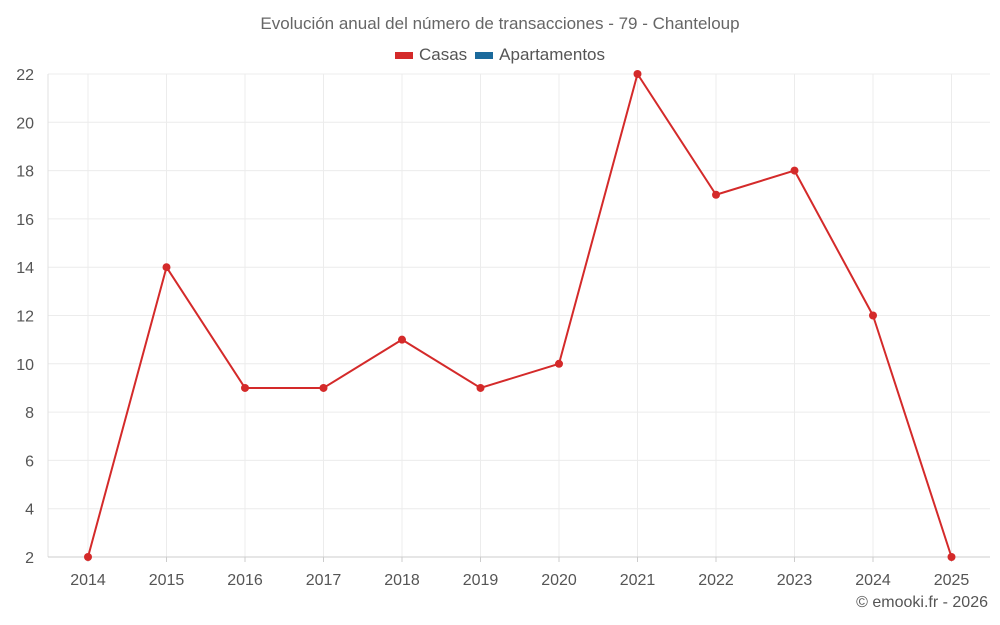 This screenshot has width=1000, height=625. What do you see at coordinates (443, 54) in the screenshot?
I see `legend-label-casas: Casas` at bounding box center [443, 54].